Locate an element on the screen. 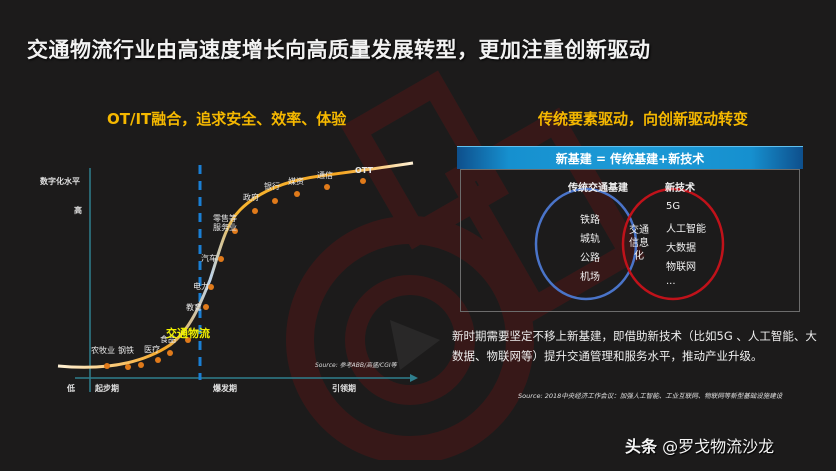  venn-right-title: 新技术 is located at coordinates (680, 188).